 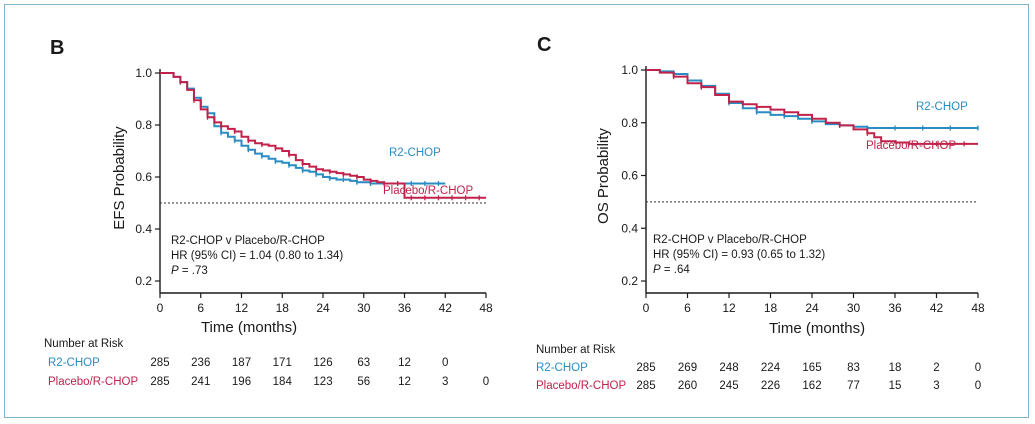 What do you see at coordinates (770, 386) in the screenshot?
I see `os-risk-value: 226` at bounding box center [770, 386].